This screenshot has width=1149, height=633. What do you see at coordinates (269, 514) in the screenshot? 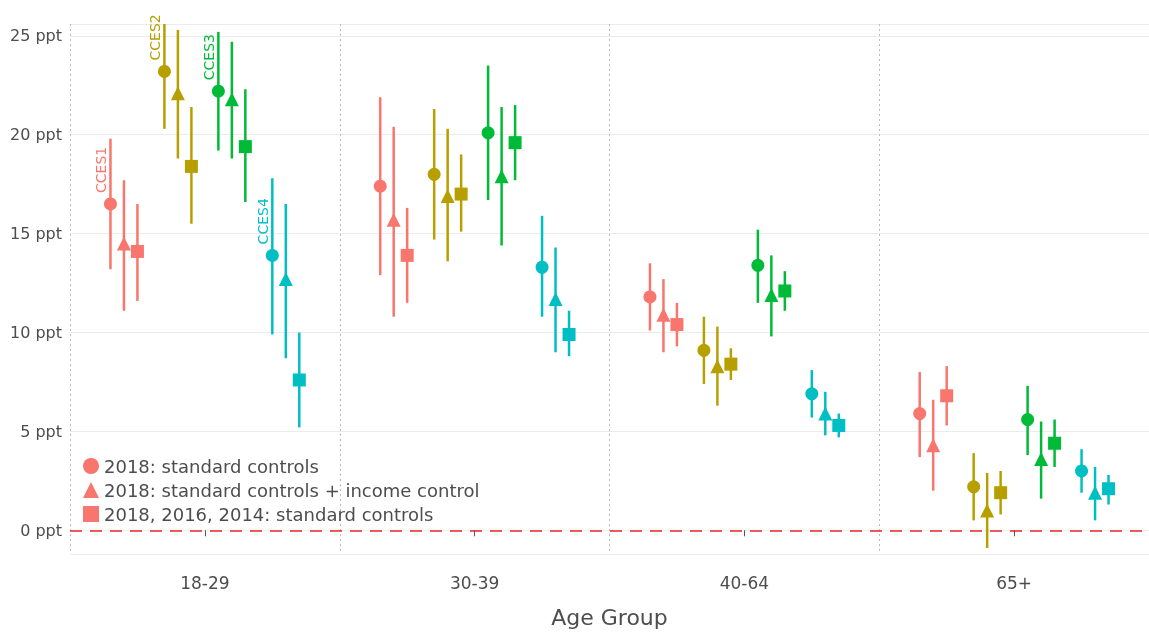
I see `legend-label: 2018, 2016, 2014: standard controls` at bounding box center [269, 514].